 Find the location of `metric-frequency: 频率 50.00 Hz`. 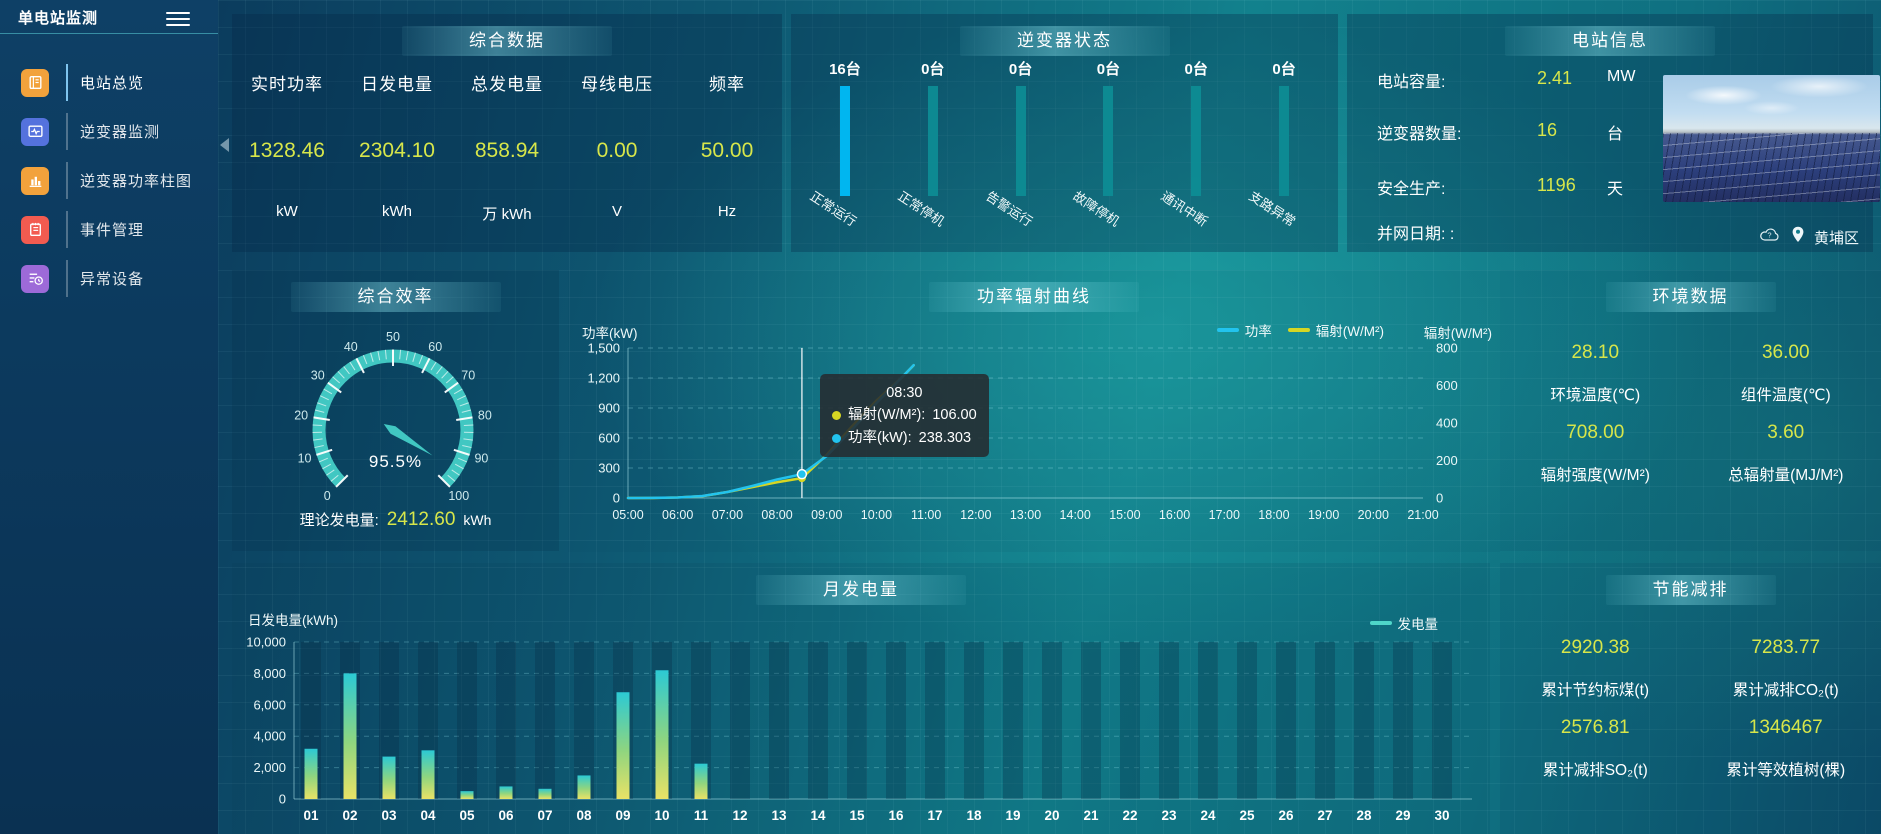

metric-frequency: 频率 50.00 Hz is located at coordinates (727, 147).